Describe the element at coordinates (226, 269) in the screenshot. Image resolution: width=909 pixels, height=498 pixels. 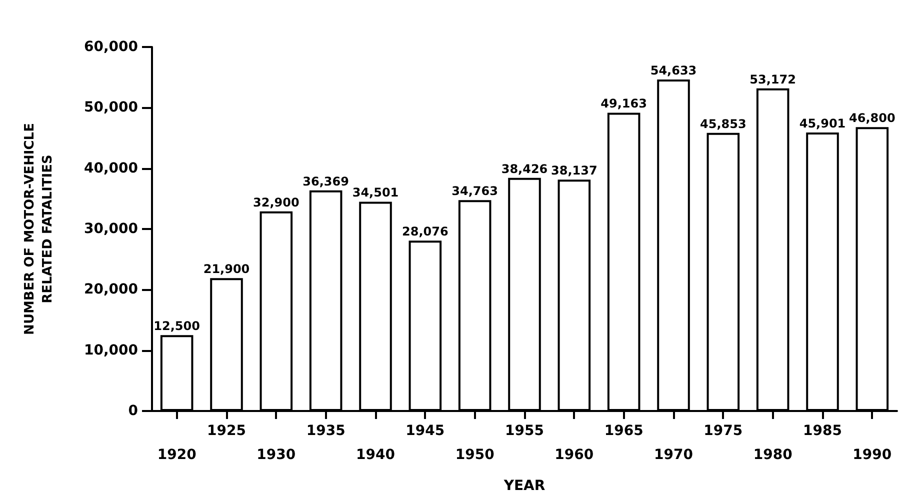
I see `data-label: 21,900` at that location.